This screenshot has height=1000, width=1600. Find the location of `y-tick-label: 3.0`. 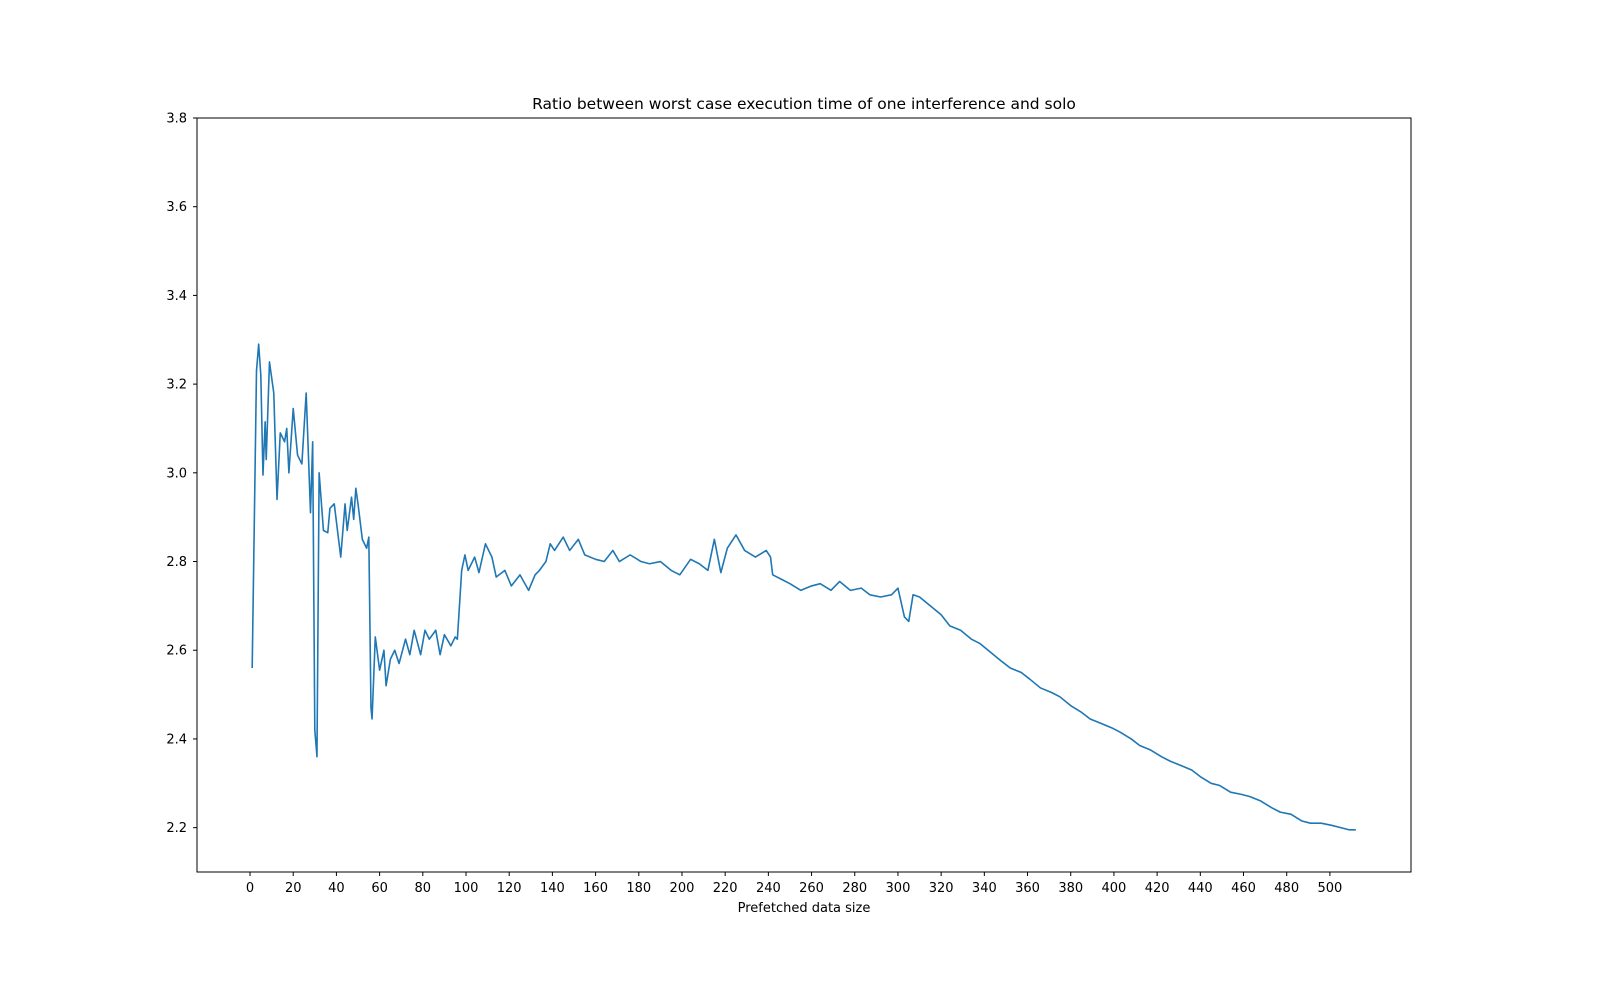

y-tick-label: 3.0 is located at coordinates (176, 473).